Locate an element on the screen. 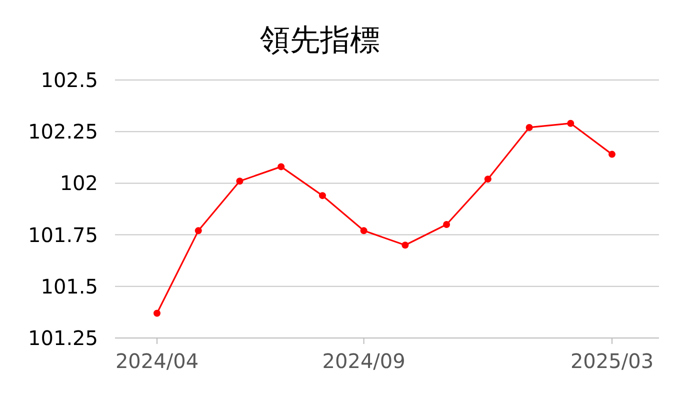  y-tick-label: 101.75 is located at coordinates (63, 234).